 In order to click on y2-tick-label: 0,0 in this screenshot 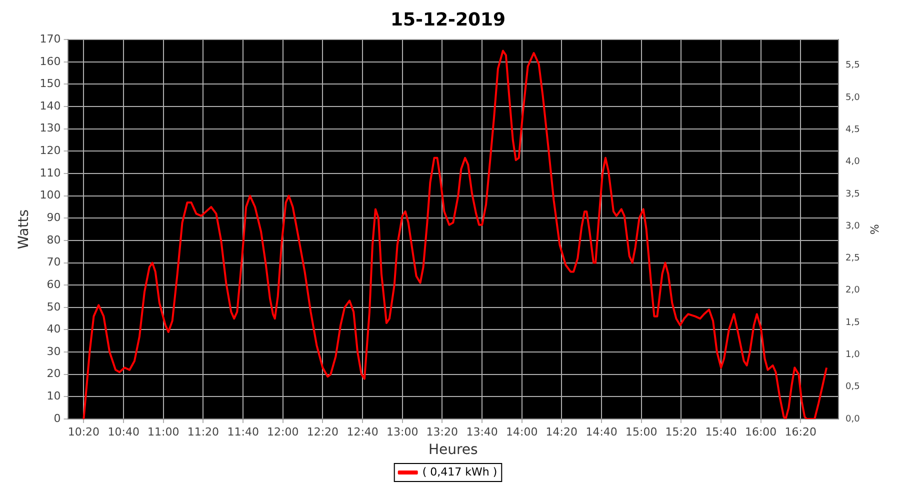, I will do `click(852, 419)`.